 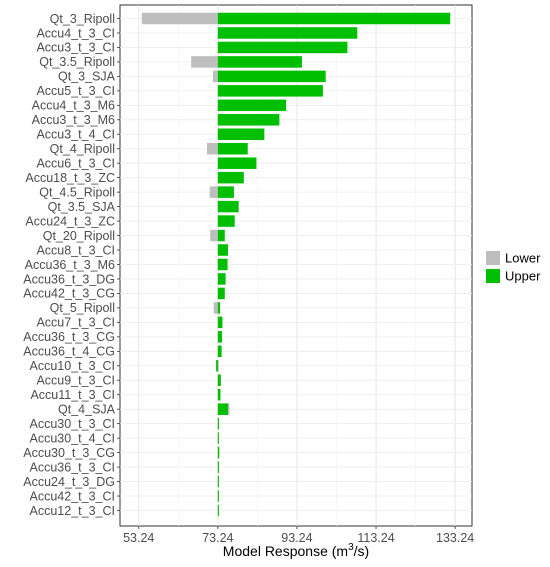 I want to click on y-tick-label: Accu3_t_3_CI, so click(x=75, y=48).